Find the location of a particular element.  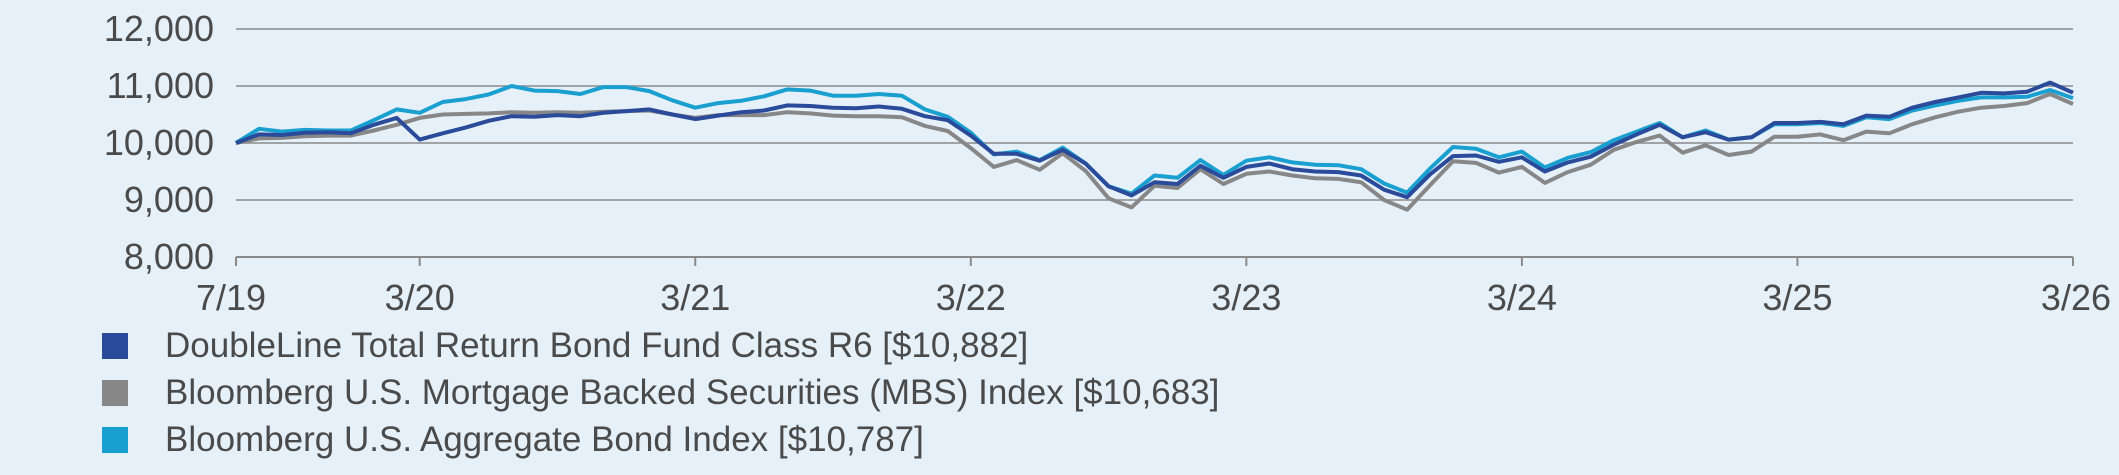

y-tick-label: 8,000 is located at coordinates (169, 256).